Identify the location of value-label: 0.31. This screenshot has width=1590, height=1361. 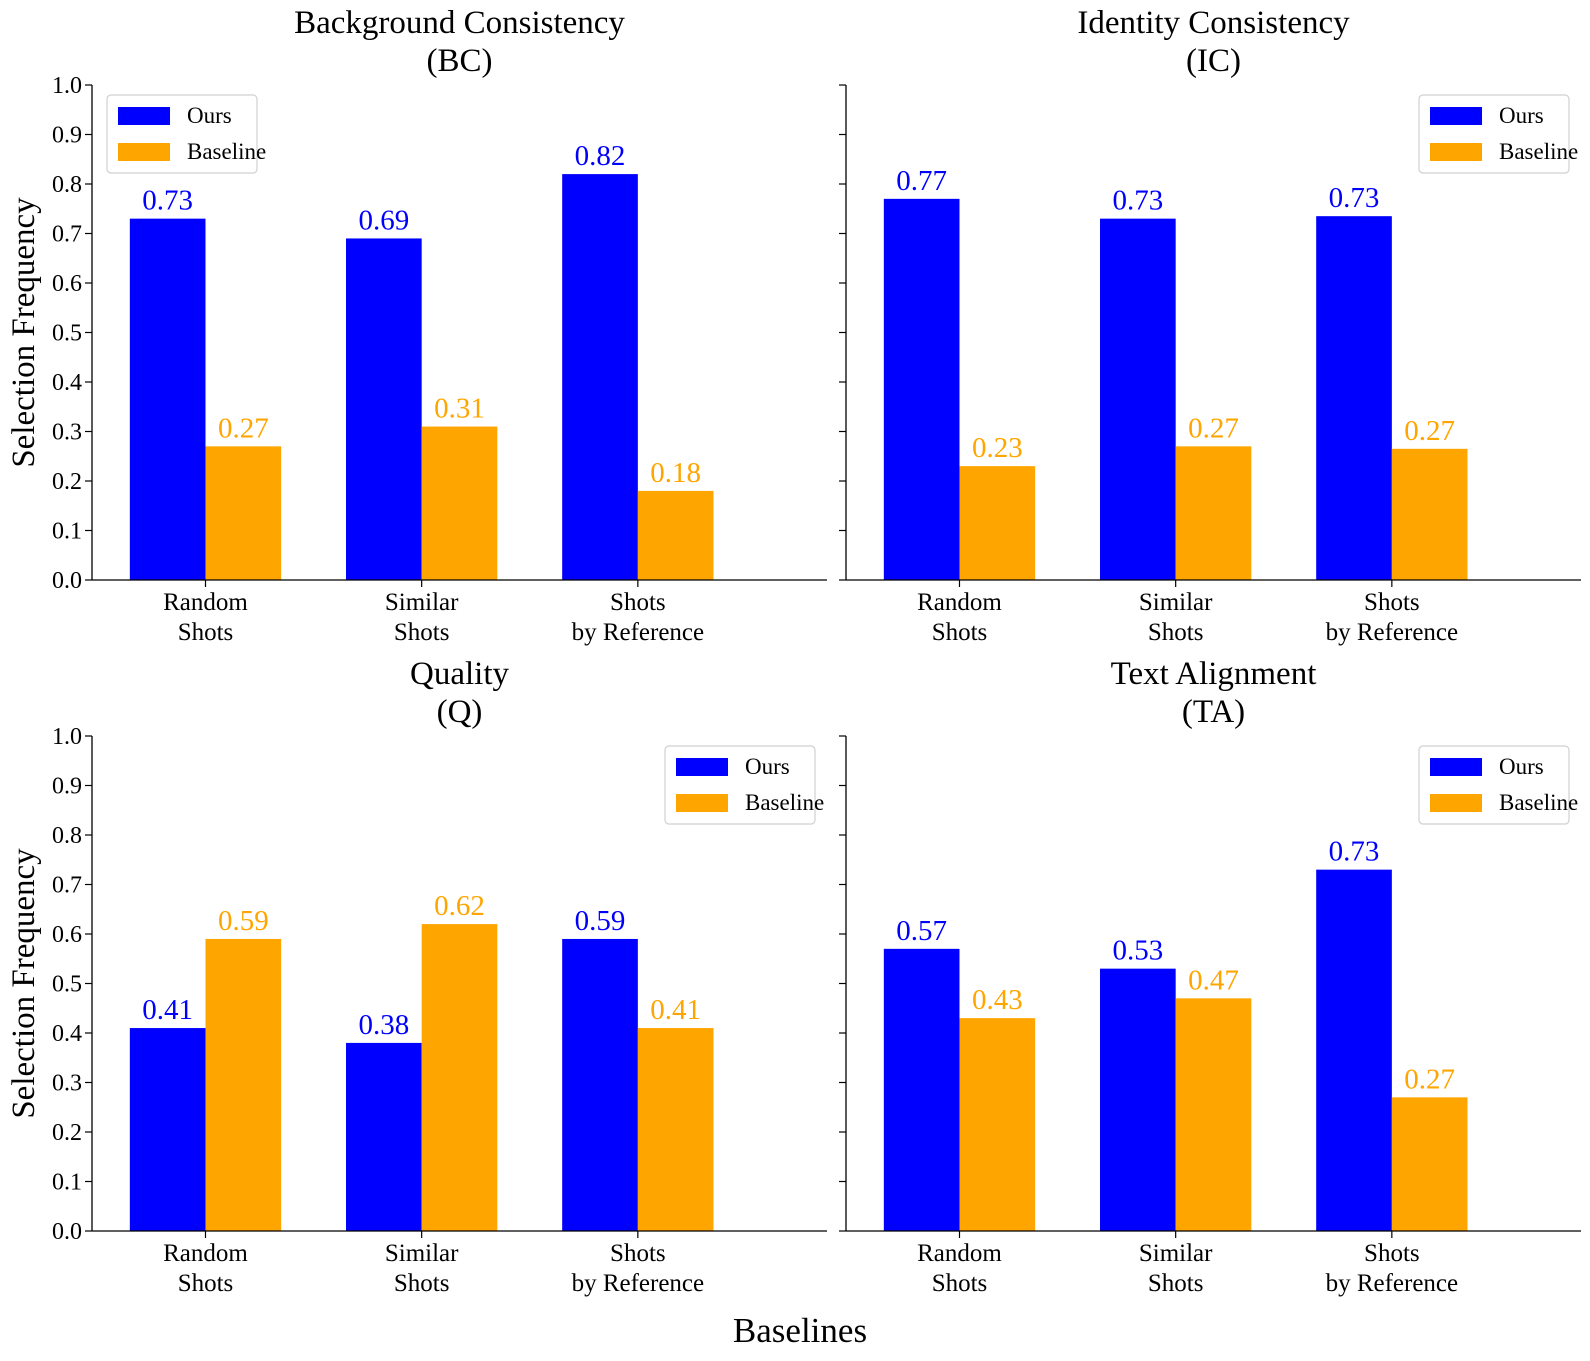
(459, 409).